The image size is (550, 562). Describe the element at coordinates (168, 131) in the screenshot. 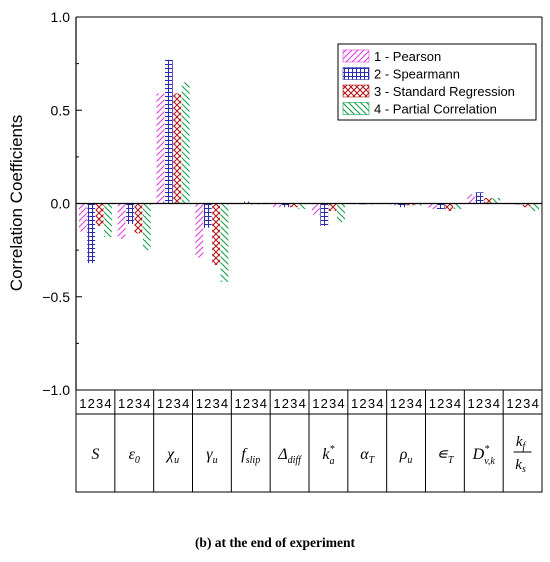

I see `bar-chi_u-s2` at that location.